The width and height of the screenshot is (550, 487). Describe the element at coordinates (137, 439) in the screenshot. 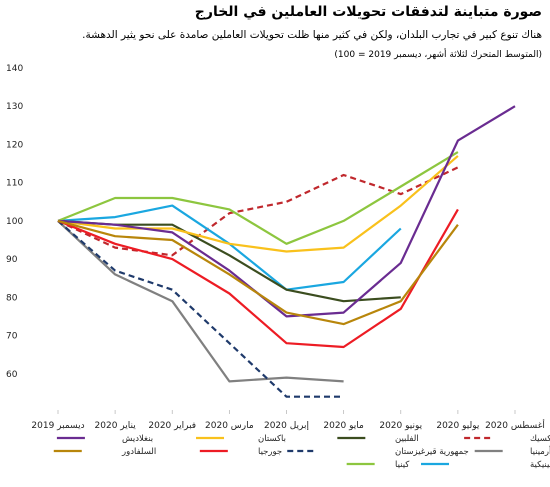

I see `legend-label: بنغلاديش` at that location.